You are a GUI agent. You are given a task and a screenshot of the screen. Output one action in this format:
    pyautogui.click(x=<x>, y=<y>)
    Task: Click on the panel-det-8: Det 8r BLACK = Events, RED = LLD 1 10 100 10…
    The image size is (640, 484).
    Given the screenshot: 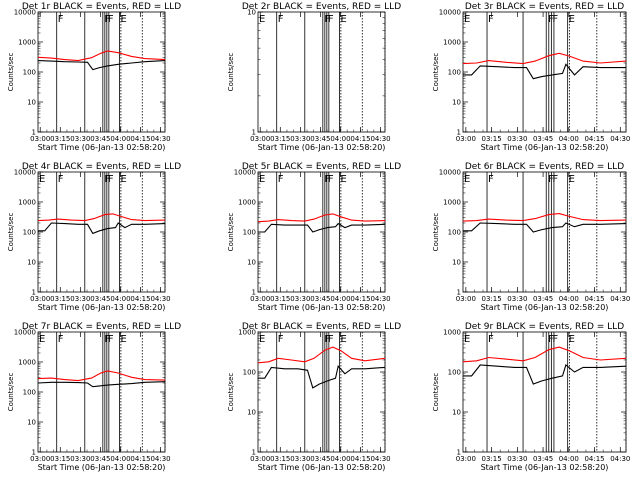 What is the action you would take?
    pyautogui.click(x=314, y=397)
    